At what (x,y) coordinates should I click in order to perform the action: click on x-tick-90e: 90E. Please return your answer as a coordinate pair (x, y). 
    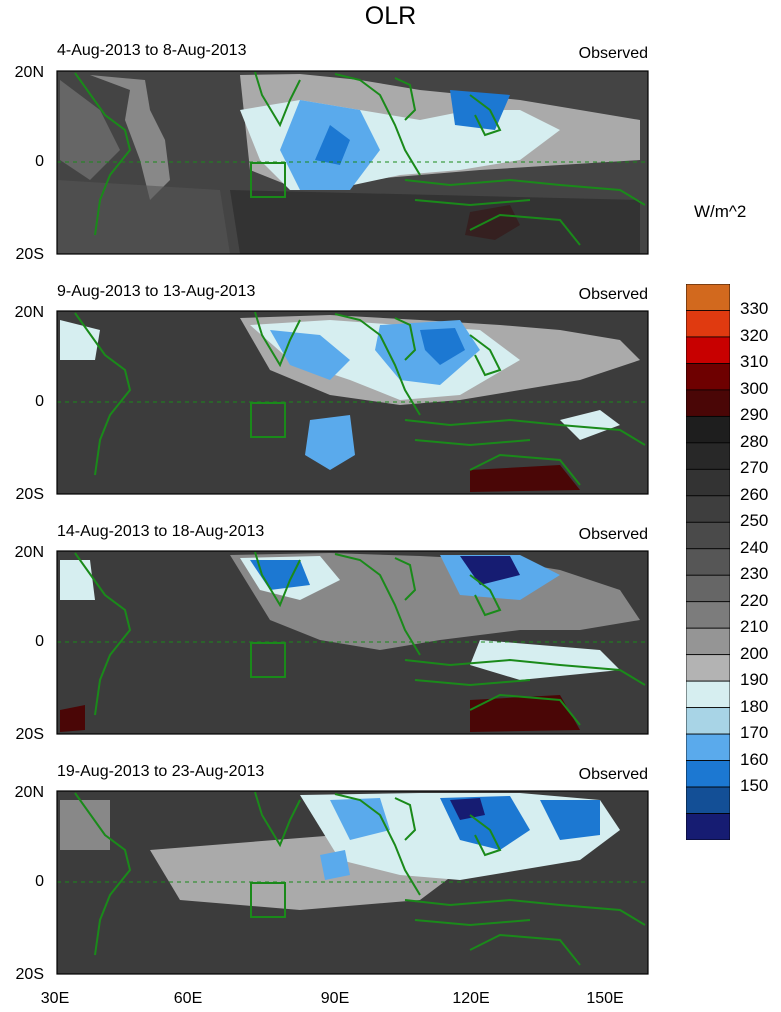
    Looking at the image, I should click on (335, 998).